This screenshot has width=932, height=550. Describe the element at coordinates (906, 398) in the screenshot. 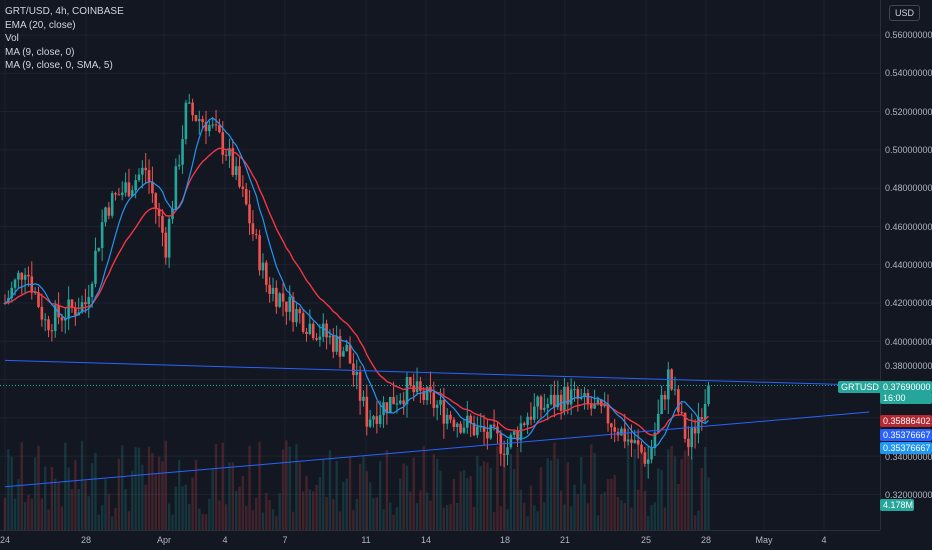

I see `countdown-label: 16:00` at that location.